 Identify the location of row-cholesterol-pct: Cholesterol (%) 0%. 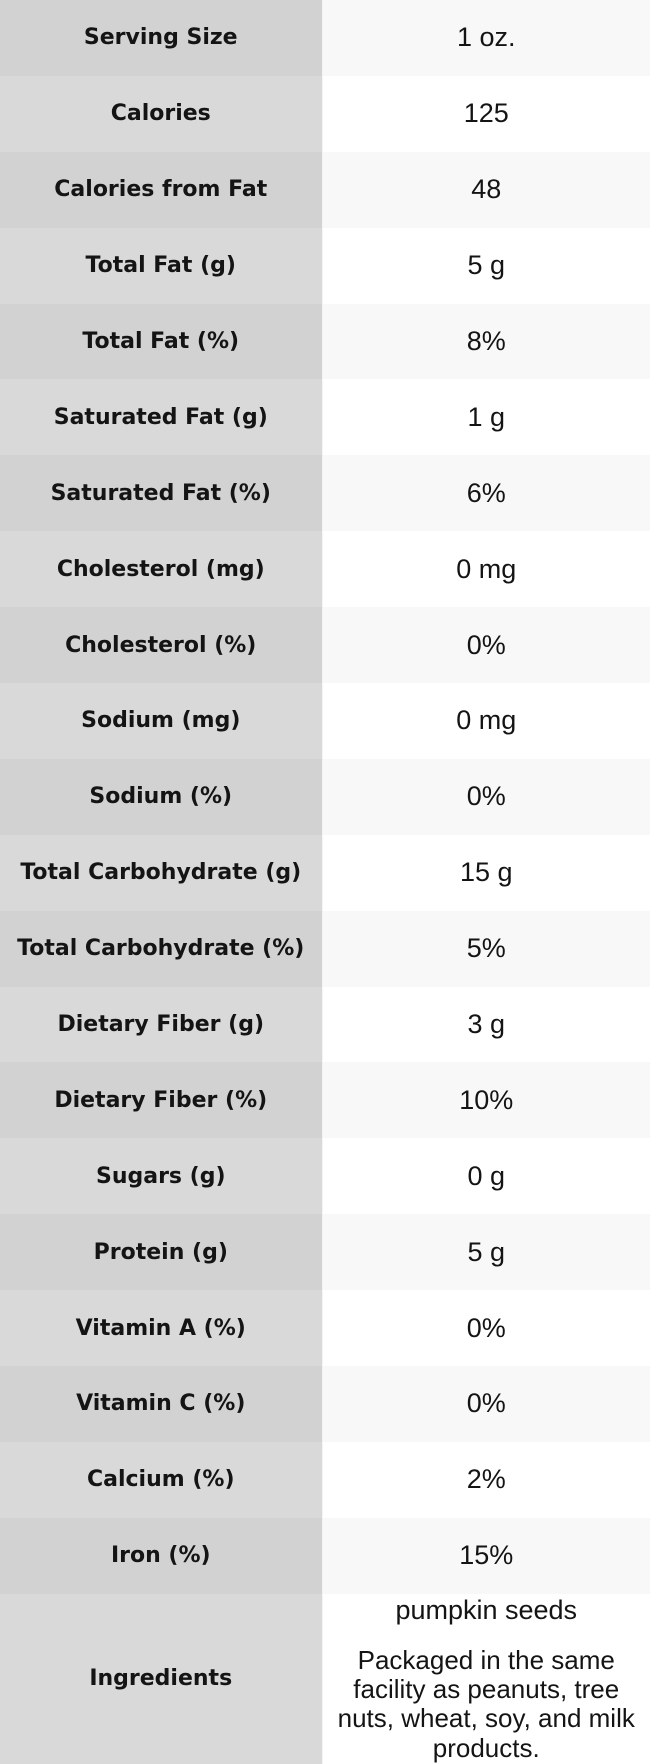
(325, 645).